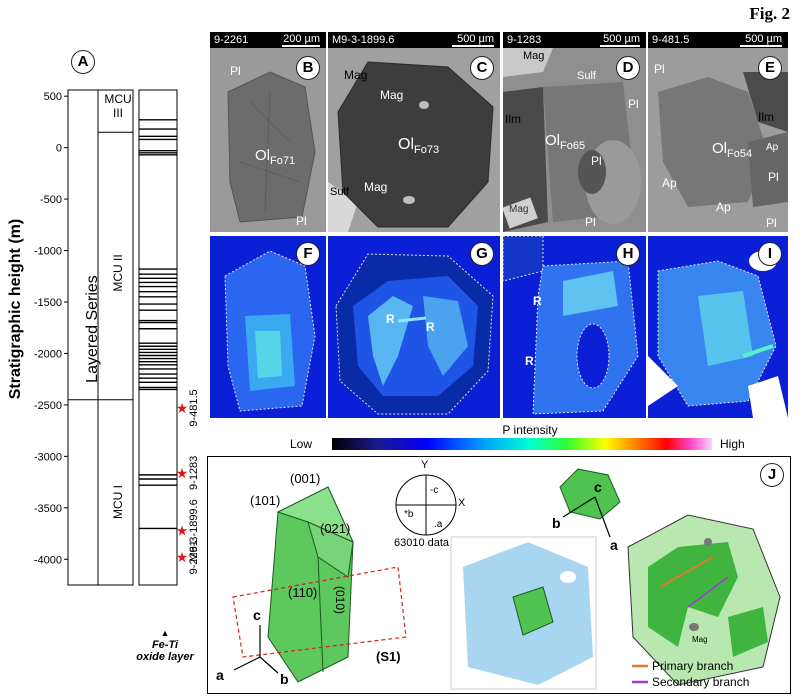 This screenshot has height=700, width=800. Describe the element at coordinates (194, 557) in the screenshot. I see `sample-label: 9-2261` at that location.